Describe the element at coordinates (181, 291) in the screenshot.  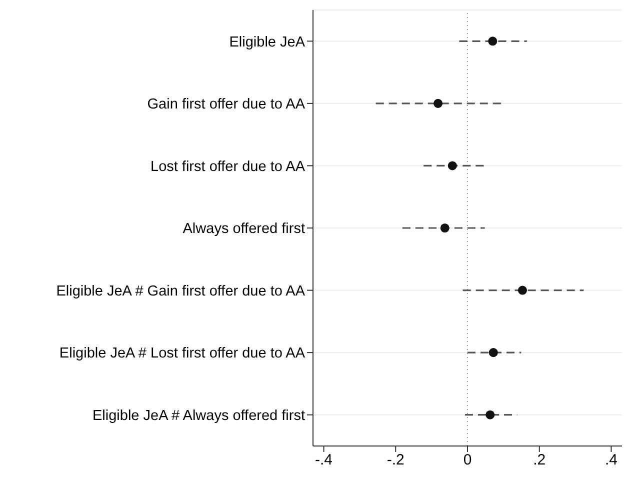
I see `y-tick-label: Eligible JeA # Gain first offer due to AA` at that location.